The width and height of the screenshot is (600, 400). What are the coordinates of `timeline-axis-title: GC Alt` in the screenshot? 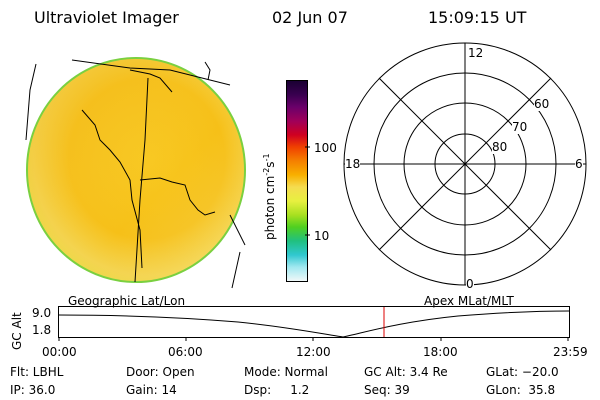 It's located at (17, 331).